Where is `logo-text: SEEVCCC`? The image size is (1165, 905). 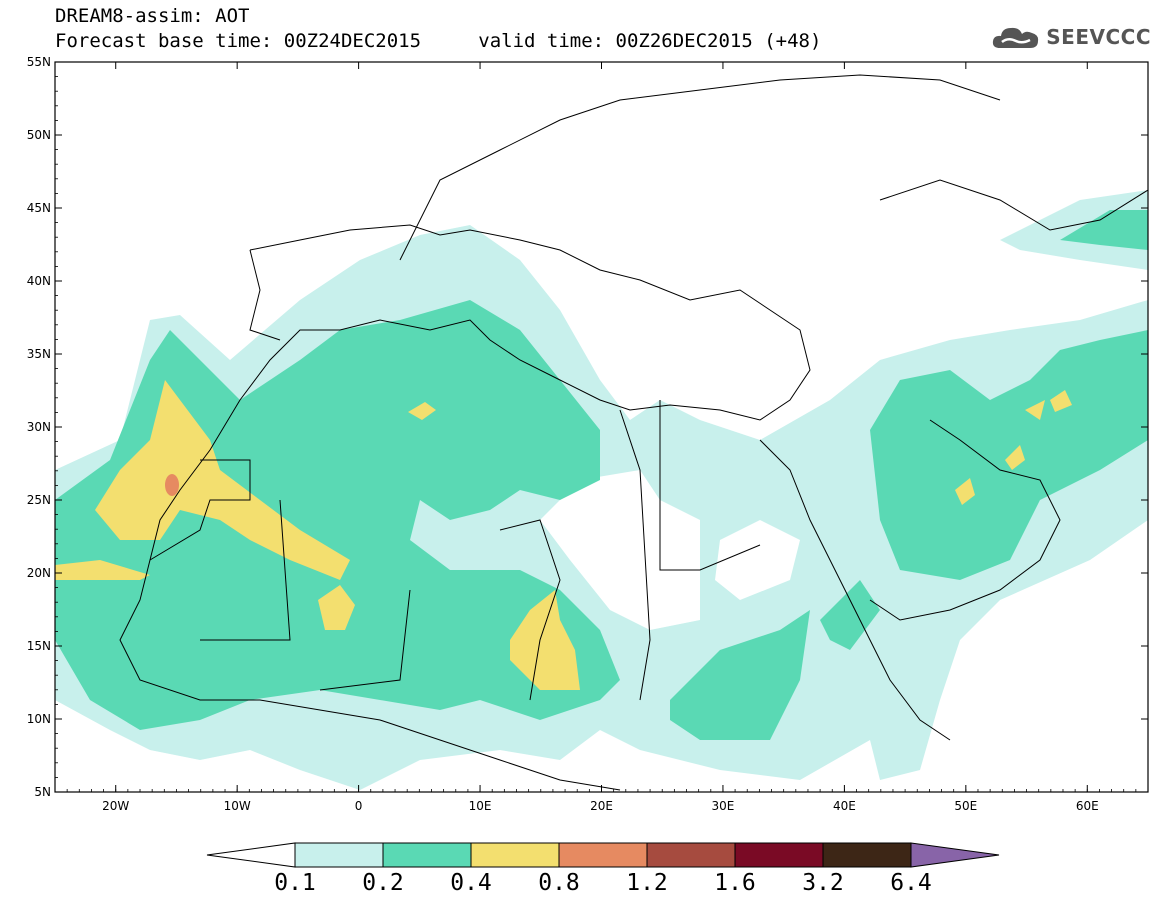
logo-text: SEEVCCC is located at coordinates (1098, 37).